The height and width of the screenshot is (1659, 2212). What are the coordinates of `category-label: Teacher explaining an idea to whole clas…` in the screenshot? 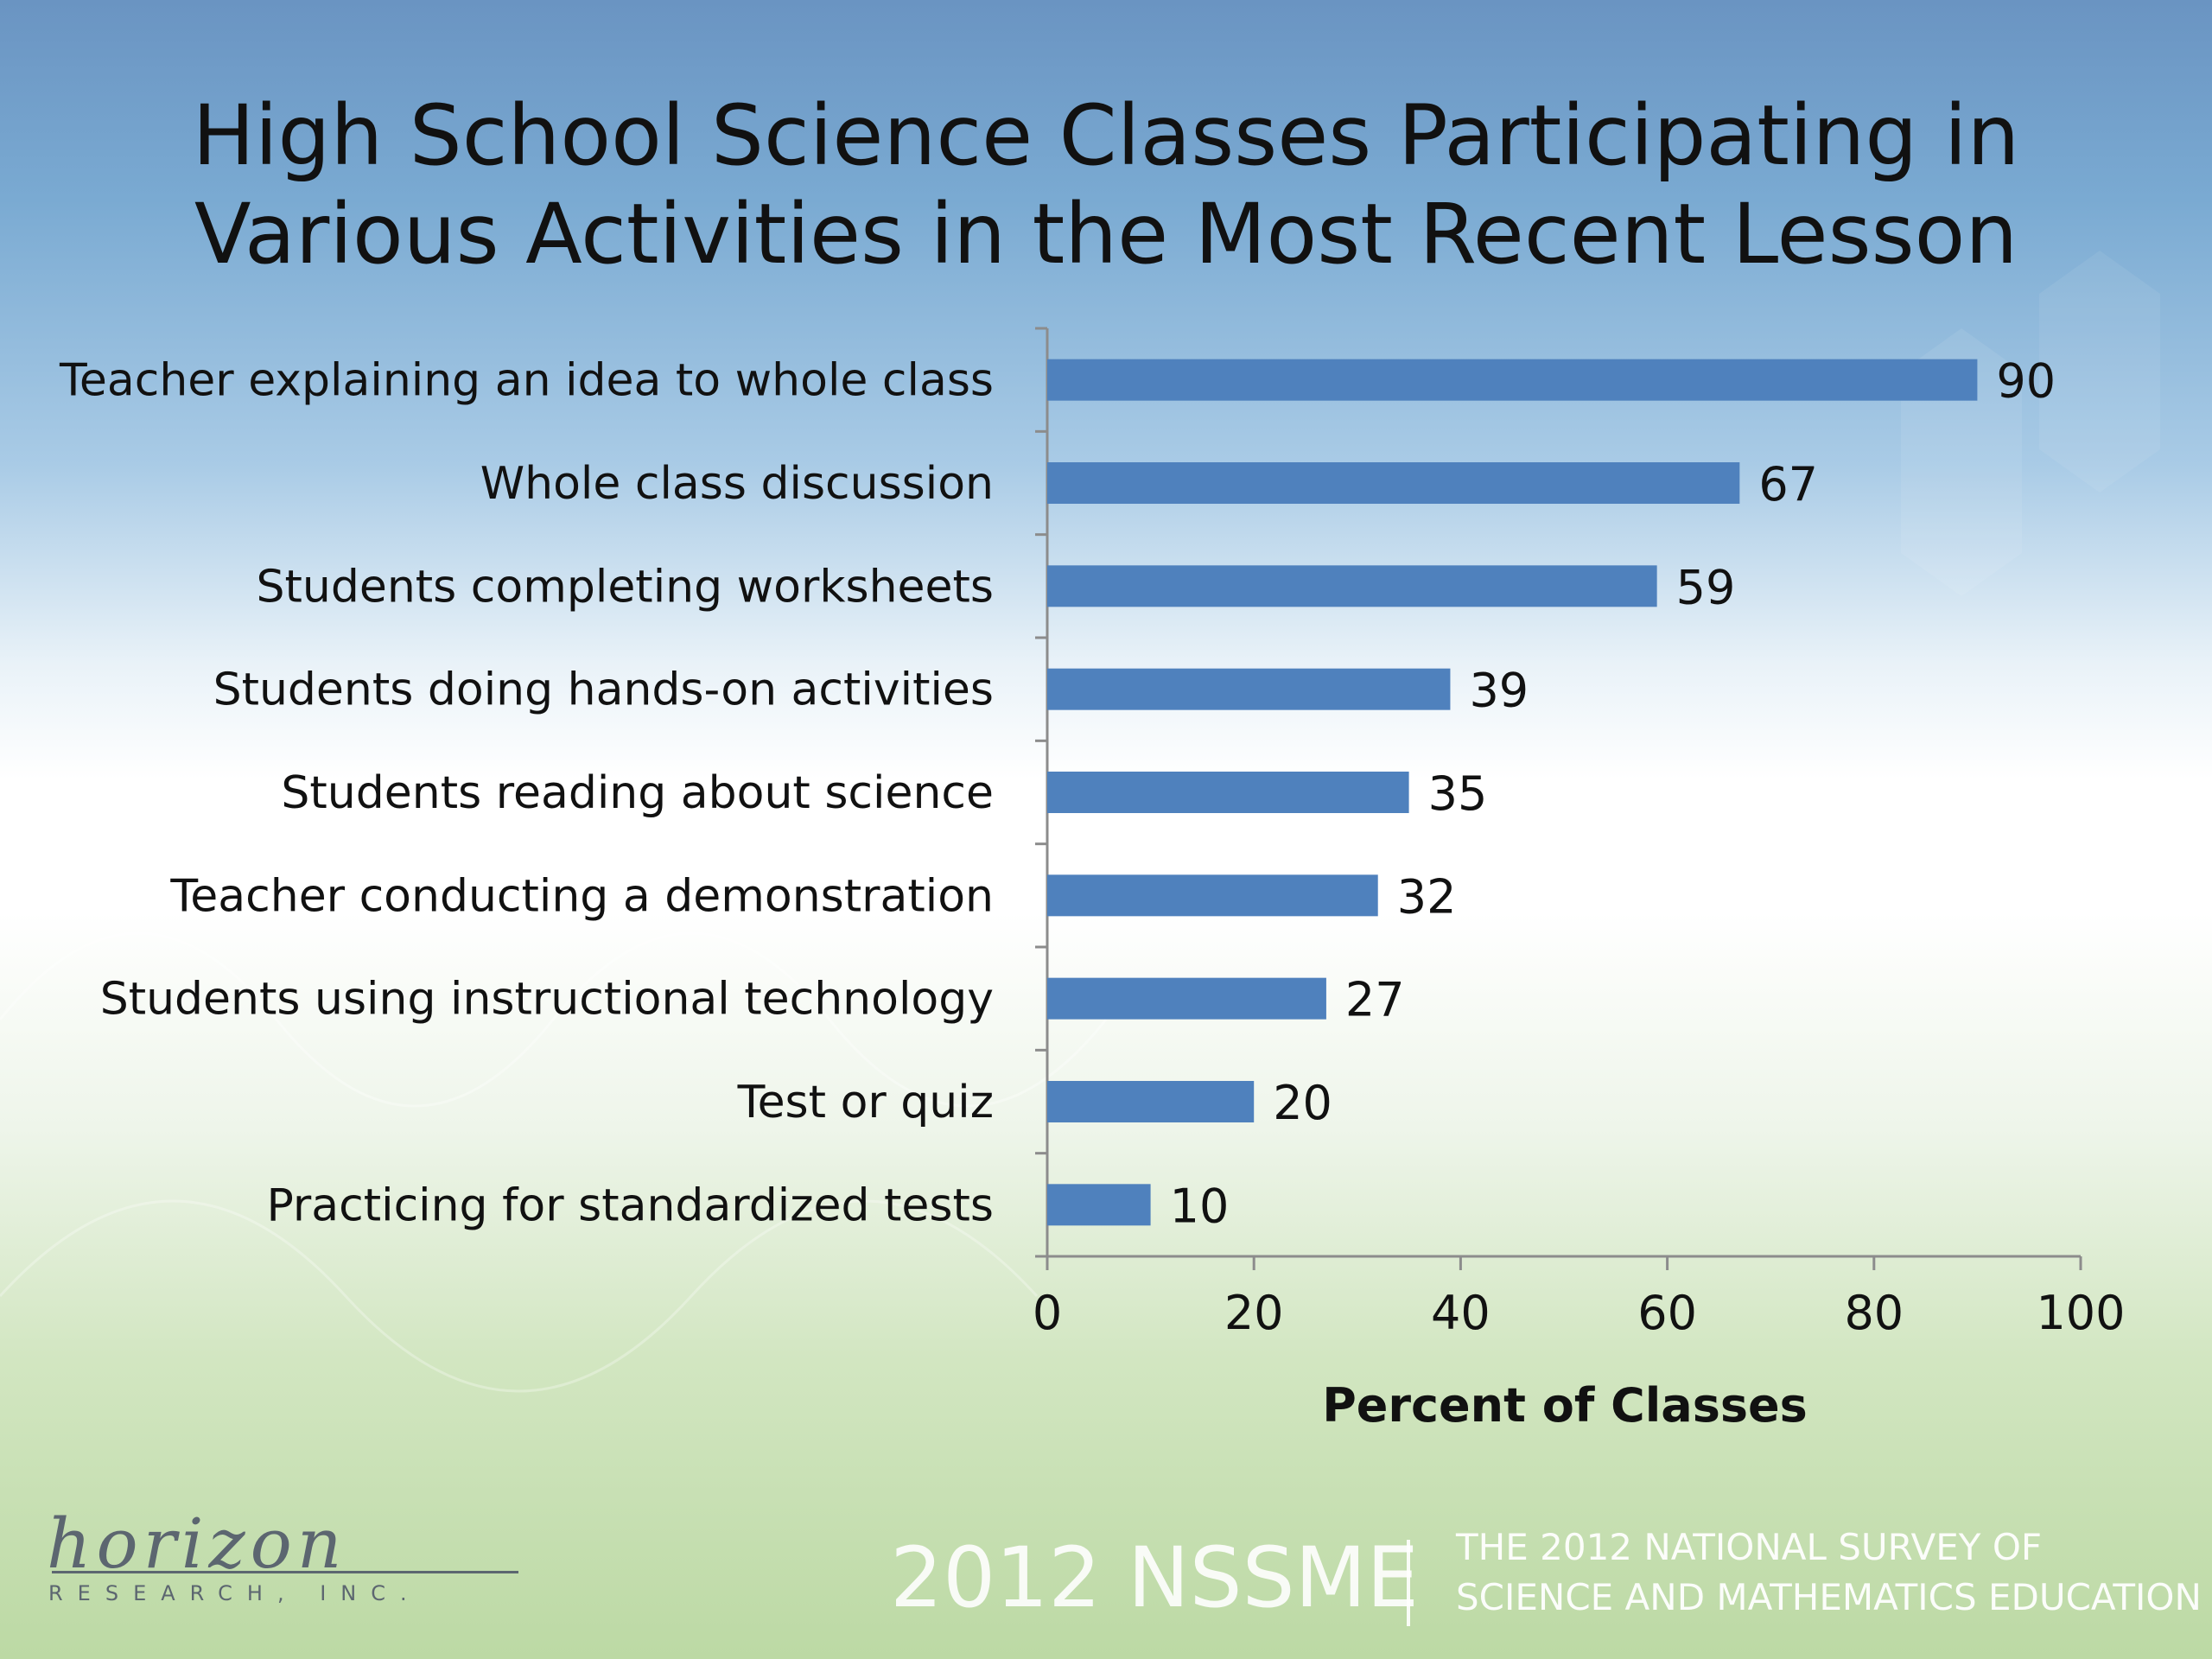 It's located at (526, 381).